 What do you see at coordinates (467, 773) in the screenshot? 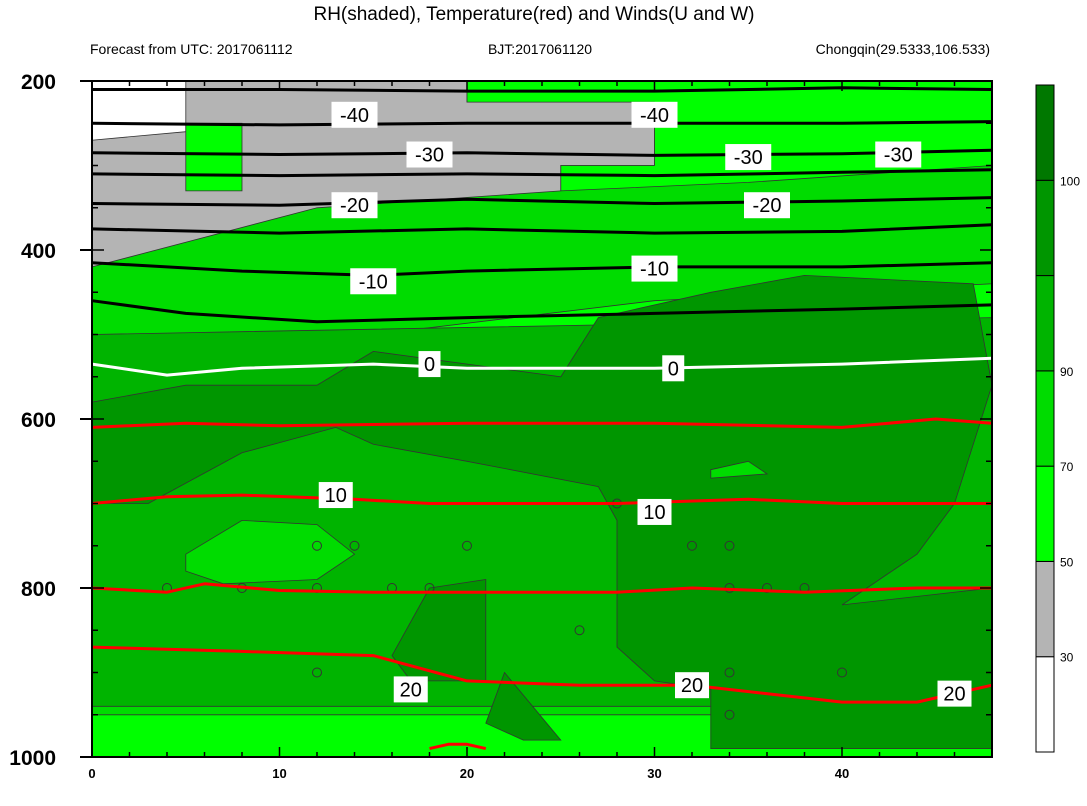
I see `x-tick-label-20: 20` at bounding box center [467, 773].